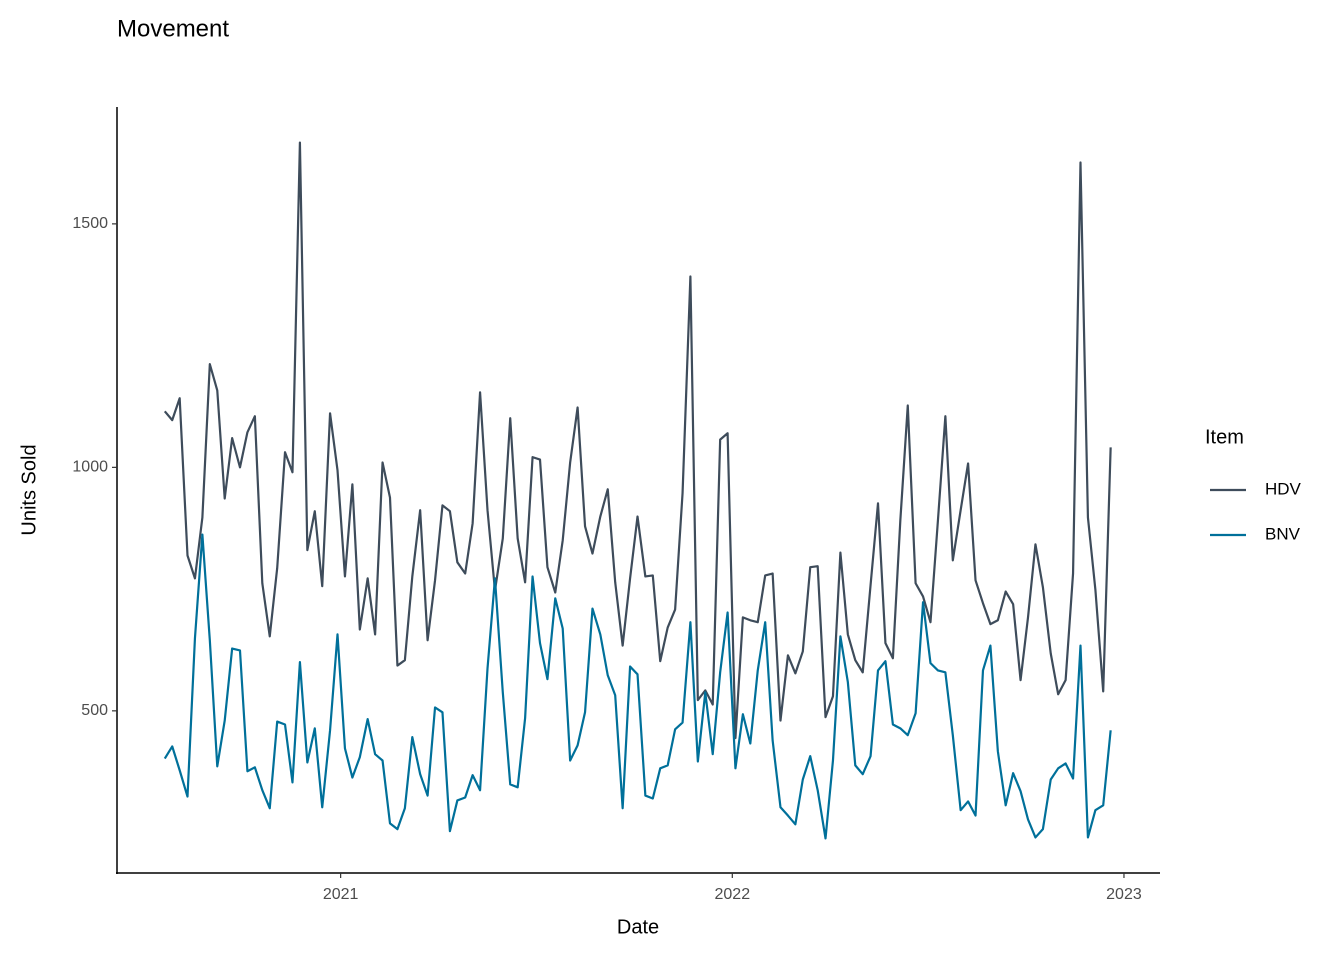 This screenshot has width=1344, height=965. Describe the element at coordinates (90, 223) in the screenshot. I see `y-tick-label: 1500` at that location.